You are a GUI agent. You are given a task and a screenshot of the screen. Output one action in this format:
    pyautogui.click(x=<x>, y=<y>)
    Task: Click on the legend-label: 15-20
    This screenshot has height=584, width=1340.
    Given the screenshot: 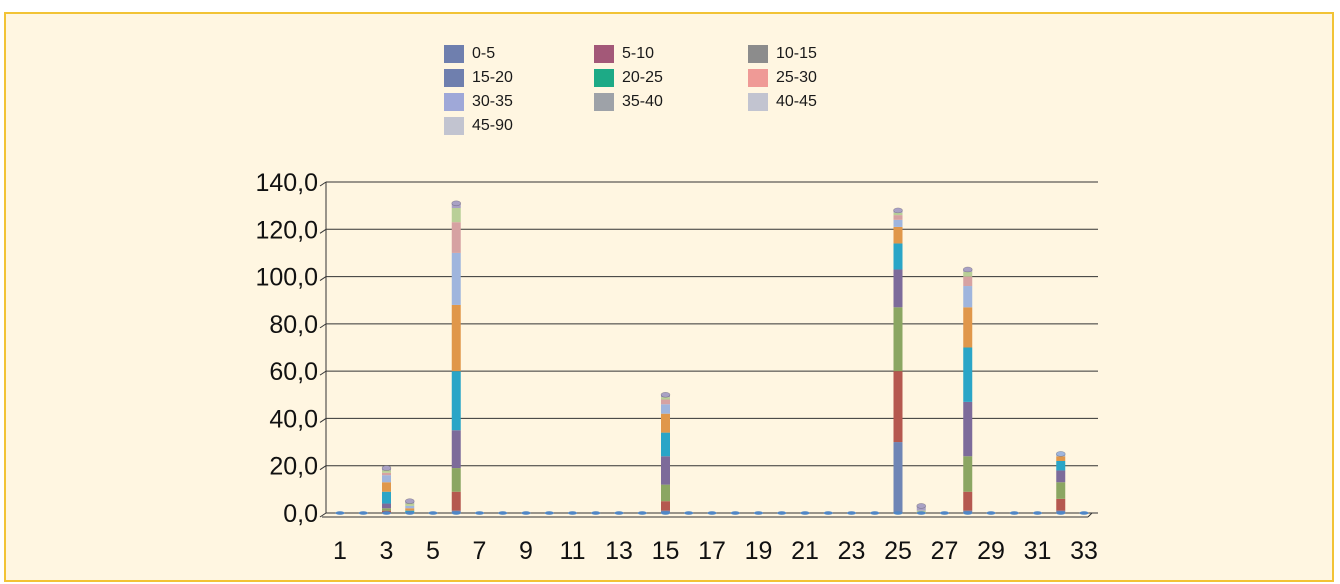 What is the action you would take?
    pyautogui.click(x=492, y=77)
    